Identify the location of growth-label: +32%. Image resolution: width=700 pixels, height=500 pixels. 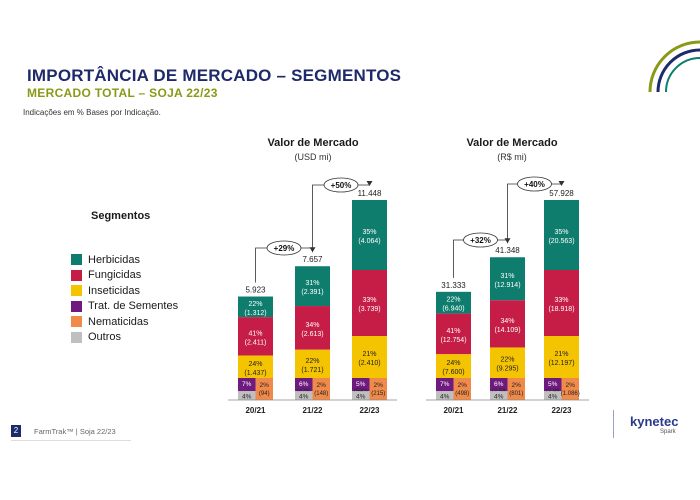
(480, 240).